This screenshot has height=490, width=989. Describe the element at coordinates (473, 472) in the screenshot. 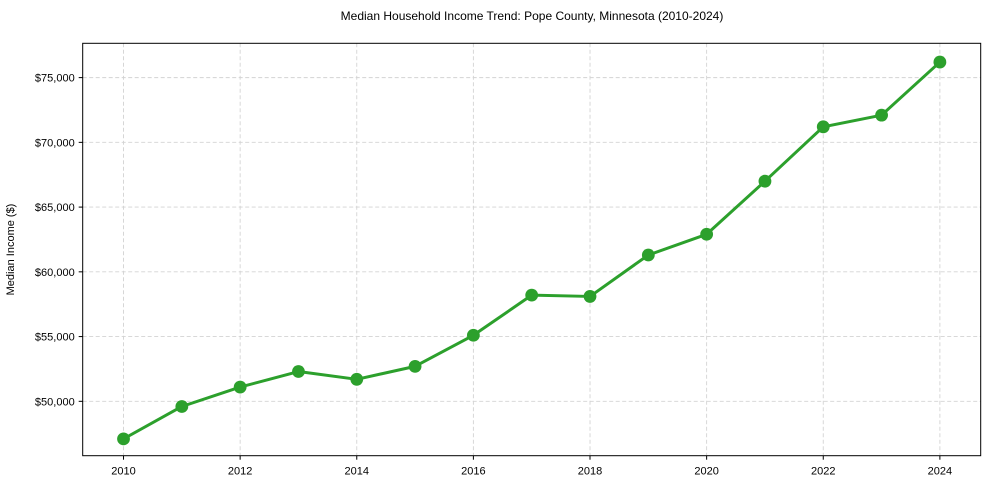

I see `x-tick-label: 2016` at that location.